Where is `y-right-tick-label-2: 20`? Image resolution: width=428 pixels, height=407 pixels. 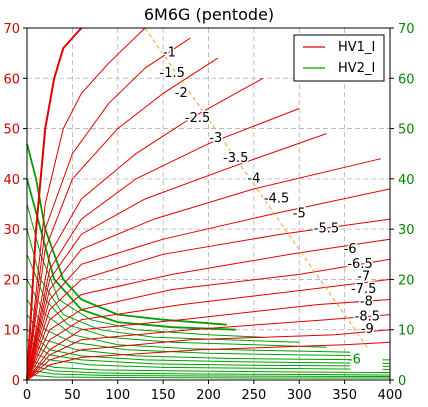
y-right-tick-label-2: 20 is located at coordinates (406, 280).